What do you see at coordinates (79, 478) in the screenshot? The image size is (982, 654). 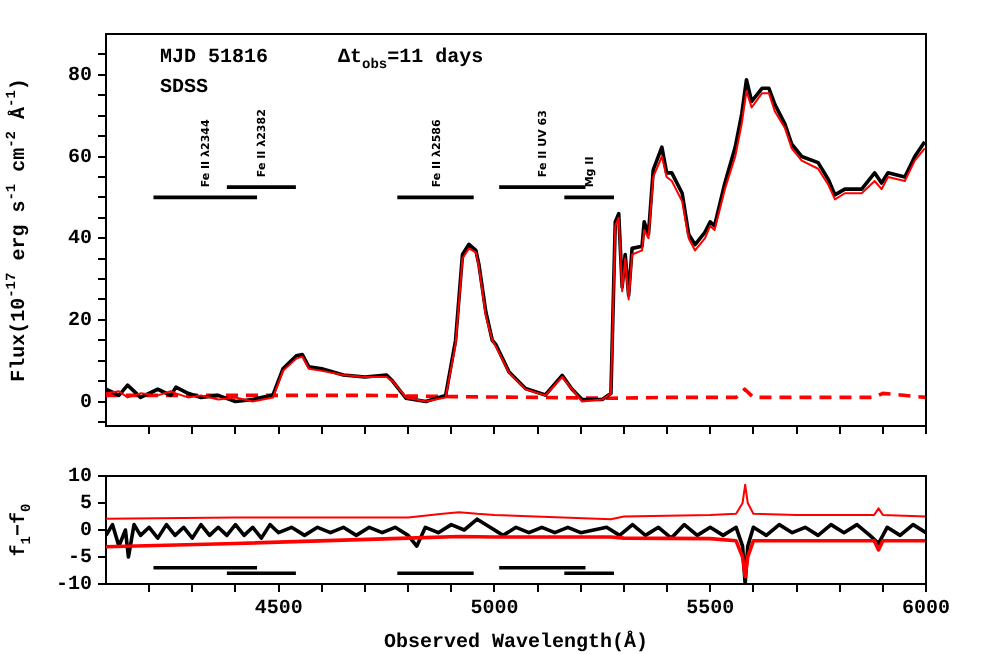 I see `y-tick-label: 10` at bounding box center [79, 478].